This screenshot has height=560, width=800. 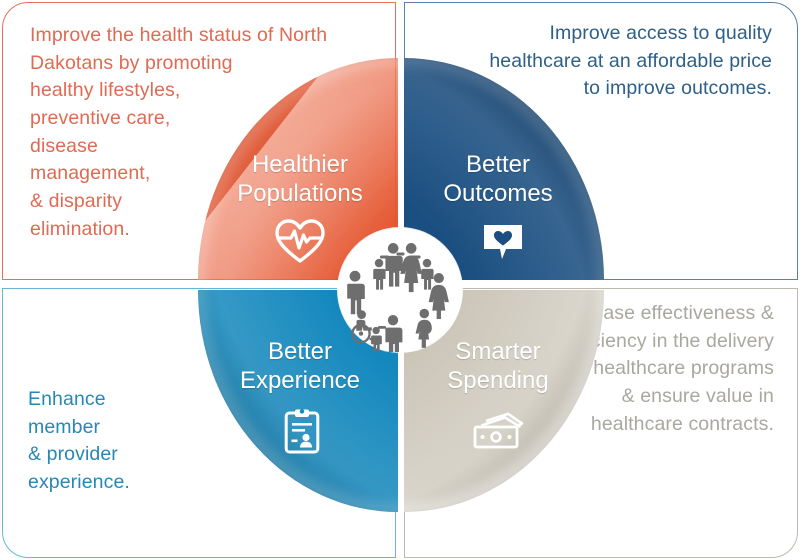 What do you see at coordinates (79, 441) in the screenshot?
I see `description-better-experience: Enhance member & provider experience.` at bounding box center [79, 441].